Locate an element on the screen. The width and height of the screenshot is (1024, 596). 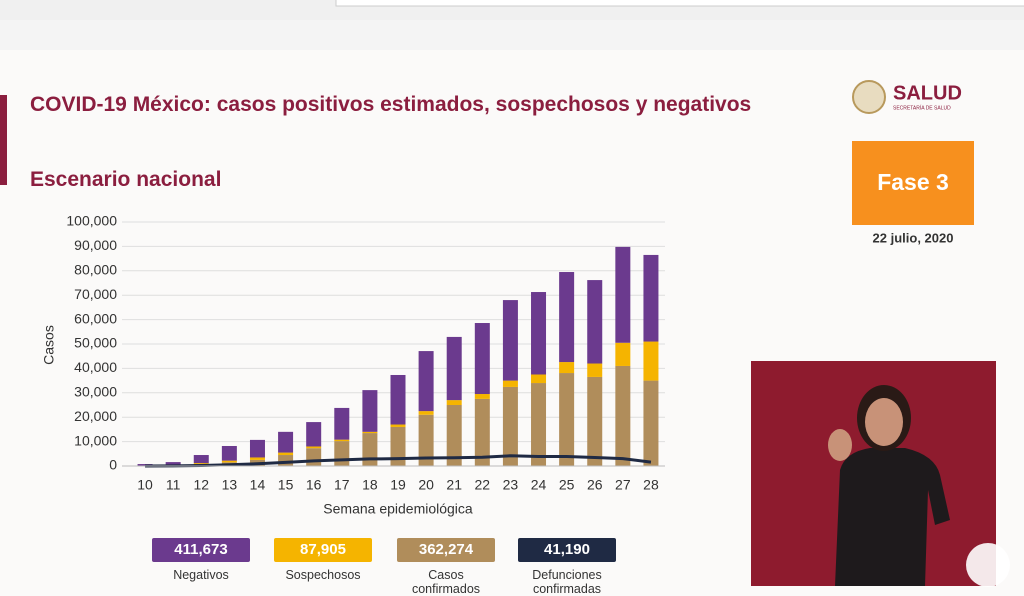
y-tick-label: 100,000 is located at coordinates (91, 221).